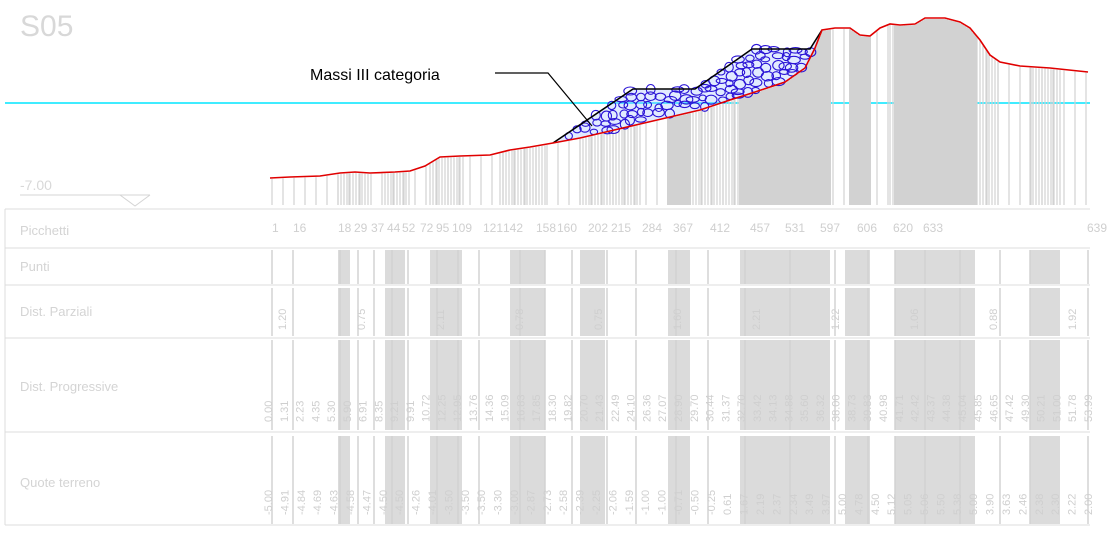  Describe the element at coordinates (695, 502) in the screenshot. I see `quota-terreno-value: -0.50` at that location.